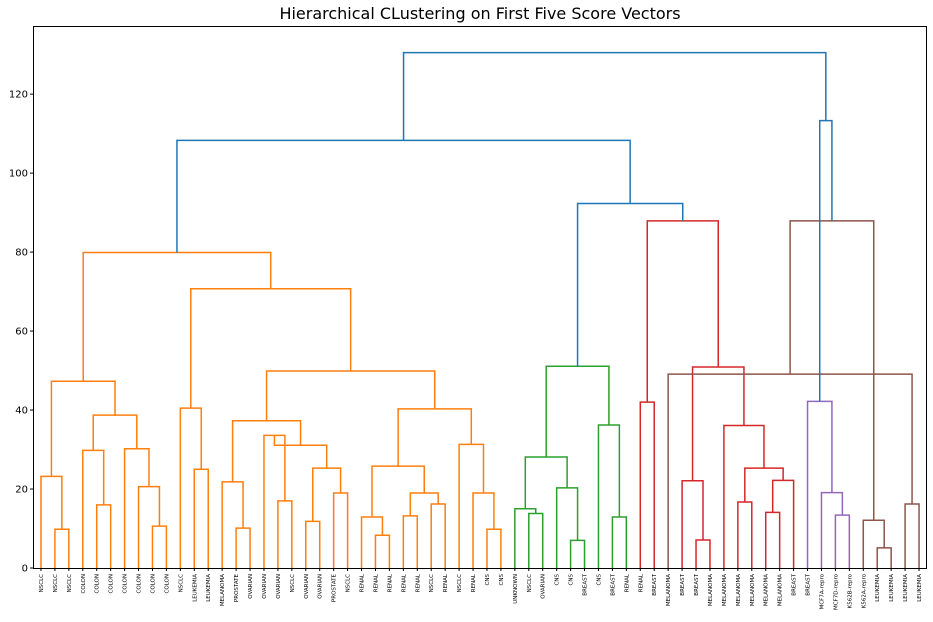 This screenshot has width=933, height=622. What do you see at coordinates (850, 590) in the screenshot?
I see `x-tick-label: K562B-repro` at bounding box center [850, 590].